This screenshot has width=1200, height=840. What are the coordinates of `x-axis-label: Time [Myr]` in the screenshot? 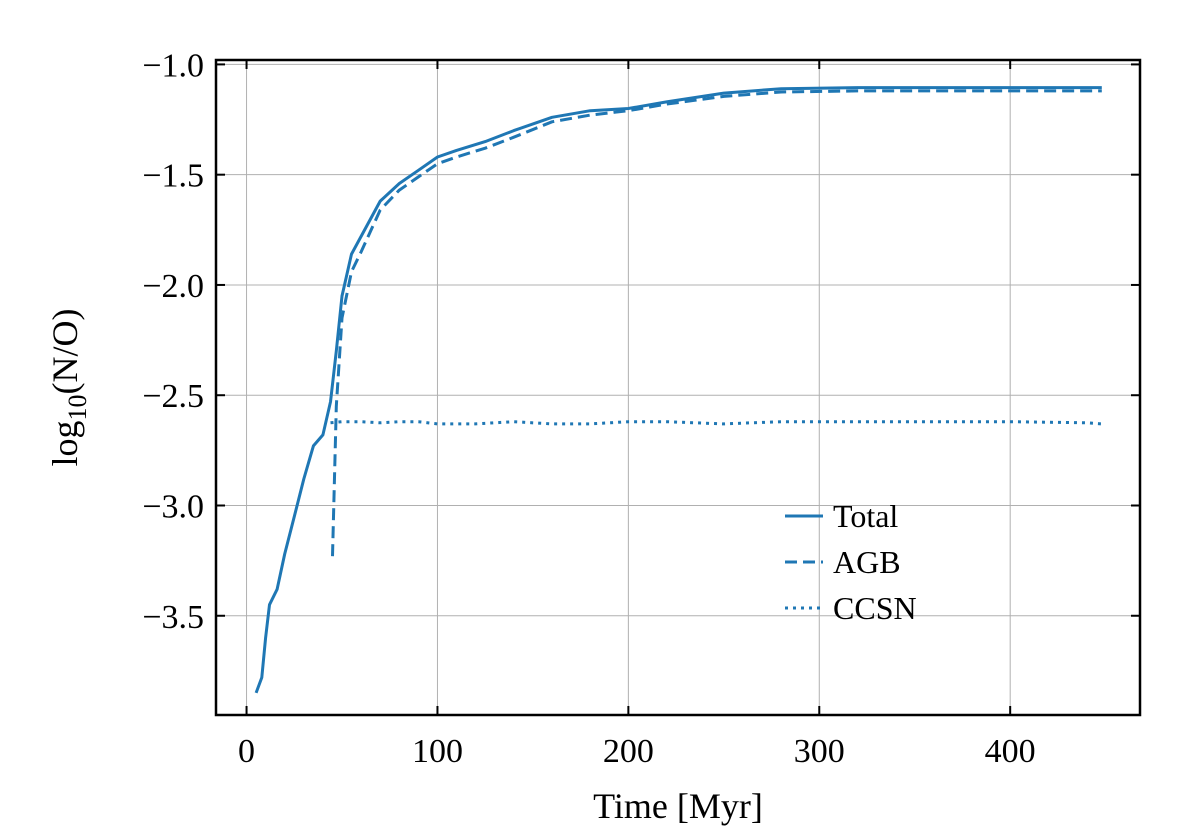 It's located at (678, 806).